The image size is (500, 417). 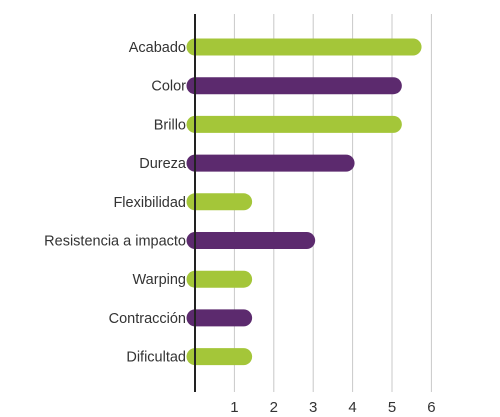 What do you see at coordinates (163, 164) in the screenshot?
I see `category-label: Dureza` at bounding box center [163, 164].